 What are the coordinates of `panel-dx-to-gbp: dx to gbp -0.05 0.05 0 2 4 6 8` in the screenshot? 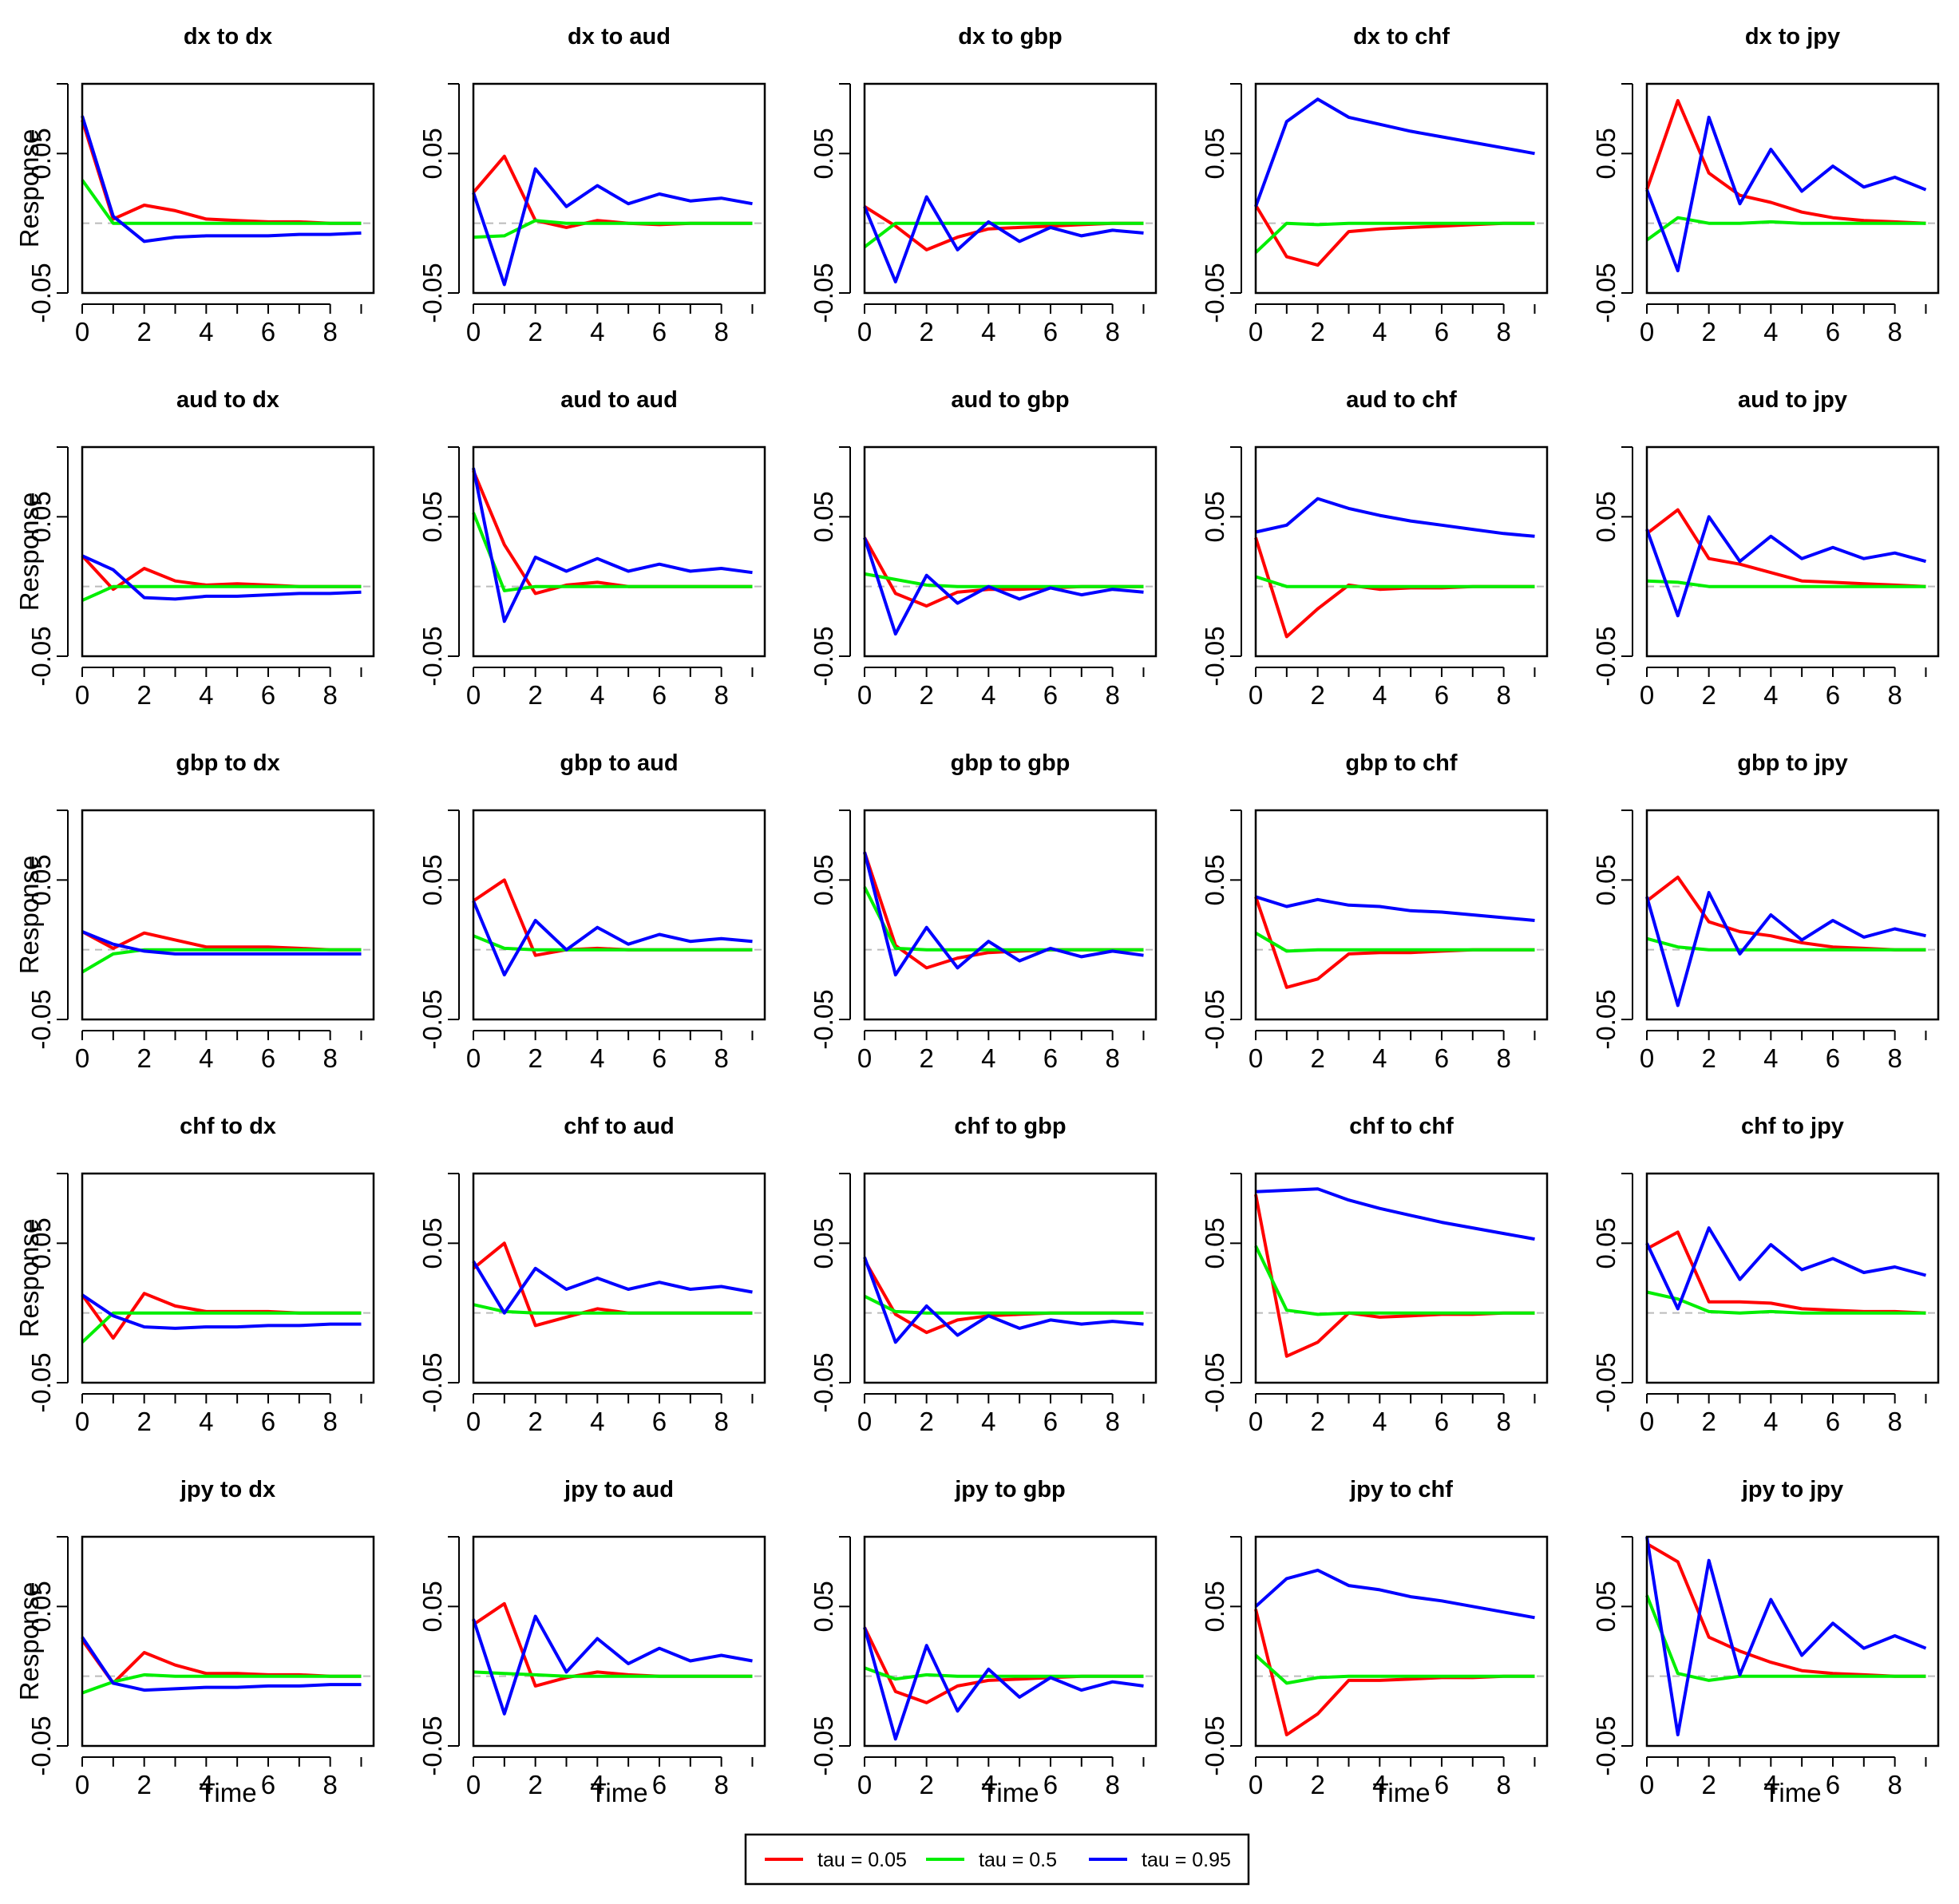 It's located at (984, 185).